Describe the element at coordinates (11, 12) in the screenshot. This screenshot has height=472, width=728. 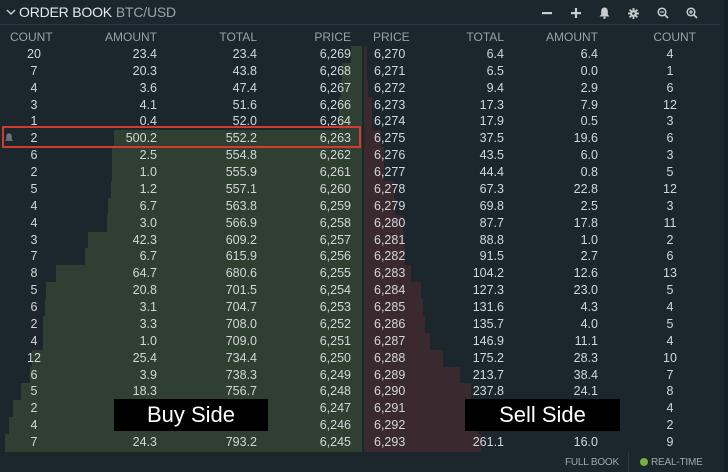
I see `chevron-down-icon` at that location.